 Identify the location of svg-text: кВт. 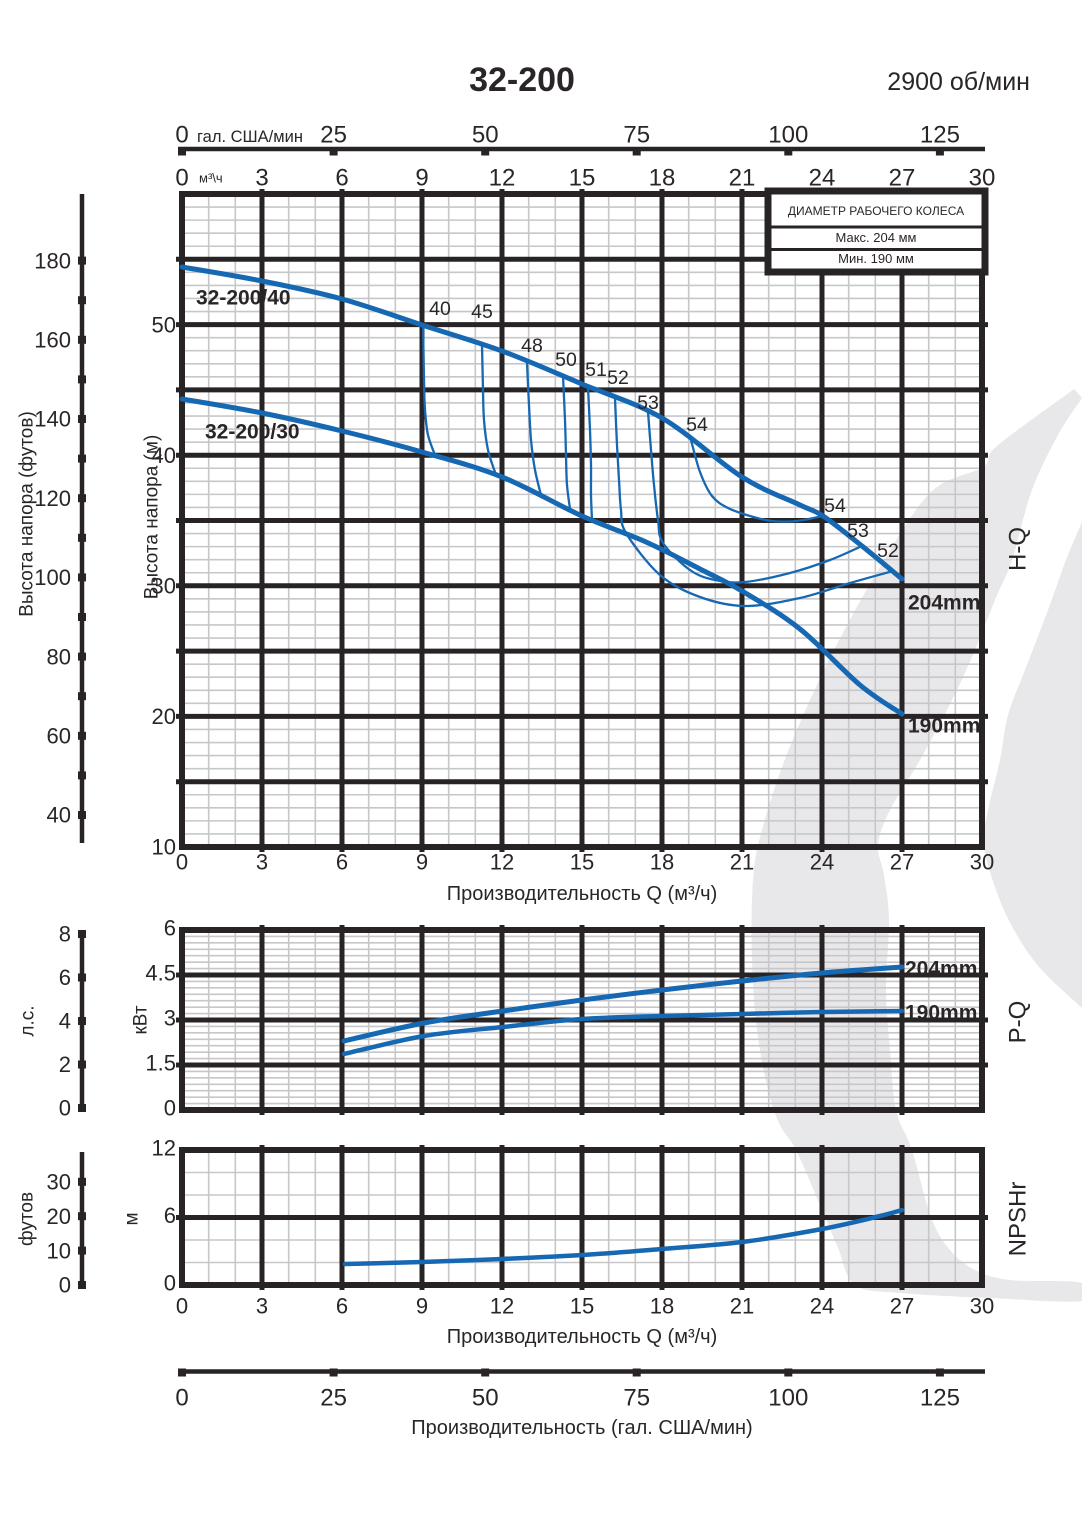
(141, 1019).